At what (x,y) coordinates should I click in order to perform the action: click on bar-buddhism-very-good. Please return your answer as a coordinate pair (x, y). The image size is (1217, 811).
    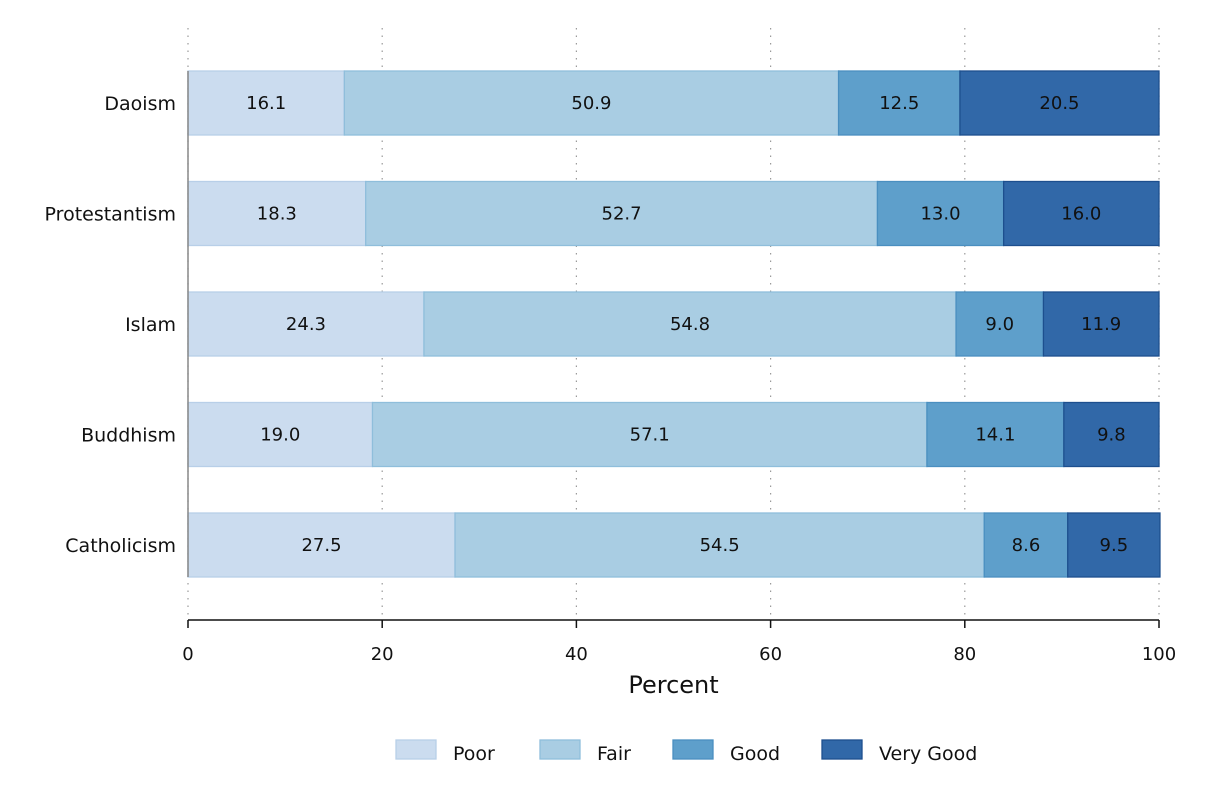
    Looking at the image, I should click on (1111, 434).